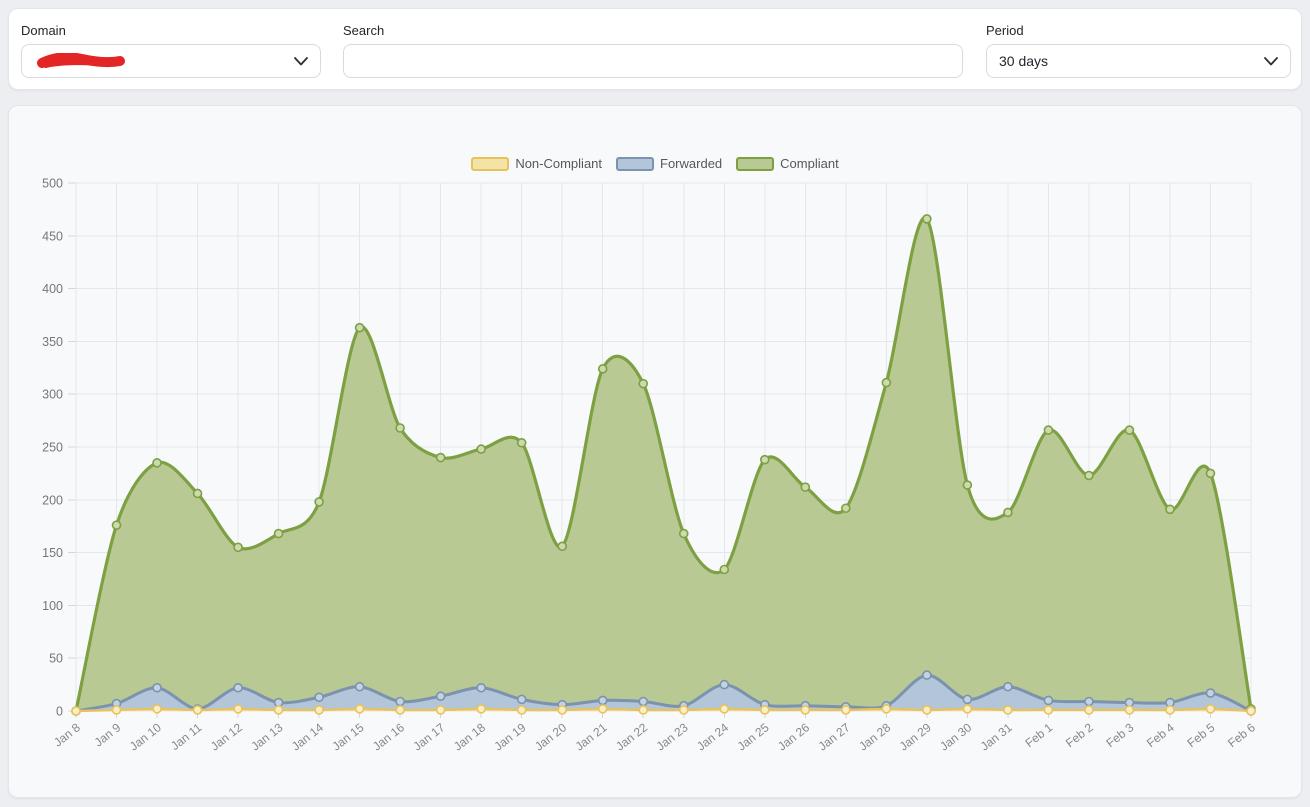 The image size is (1310, 807). Describe the element at coordinates (691, 163) in the screenshot. I see `legend-label: Forwarded` at that location.